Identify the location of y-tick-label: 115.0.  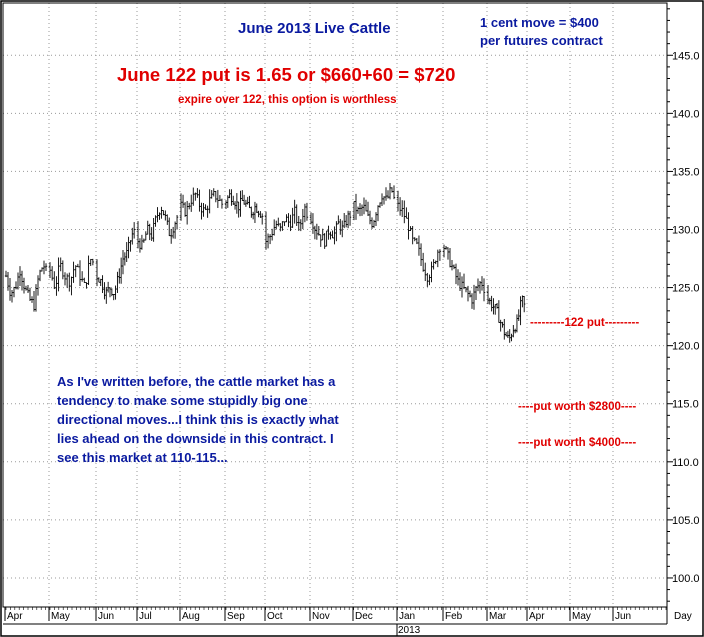
(685, 405).